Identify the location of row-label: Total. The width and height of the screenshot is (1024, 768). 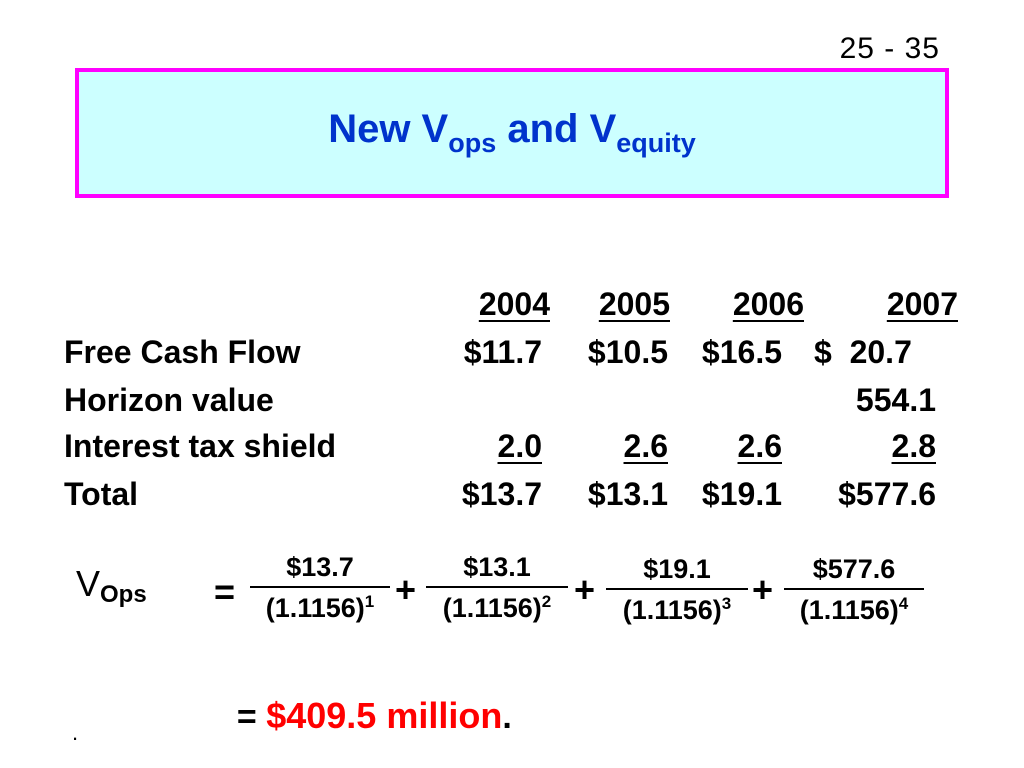
(101, 494).